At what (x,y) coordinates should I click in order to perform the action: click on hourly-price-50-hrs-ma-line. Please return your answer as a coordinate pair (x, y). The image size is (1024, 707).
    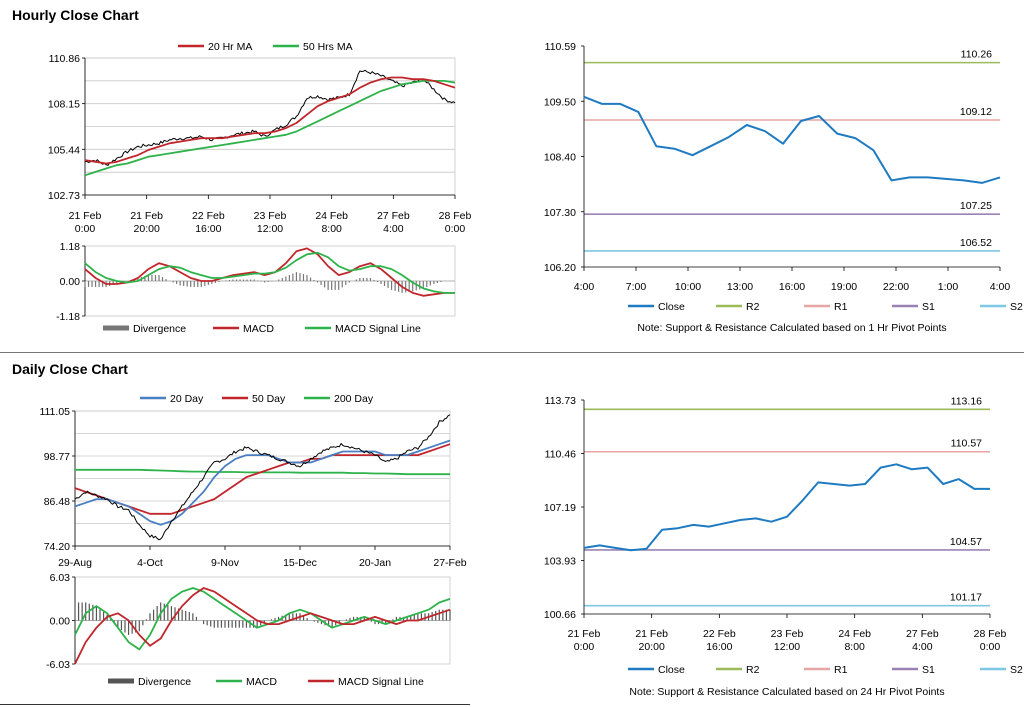
    Looking at the image, I should click on (270, 128).